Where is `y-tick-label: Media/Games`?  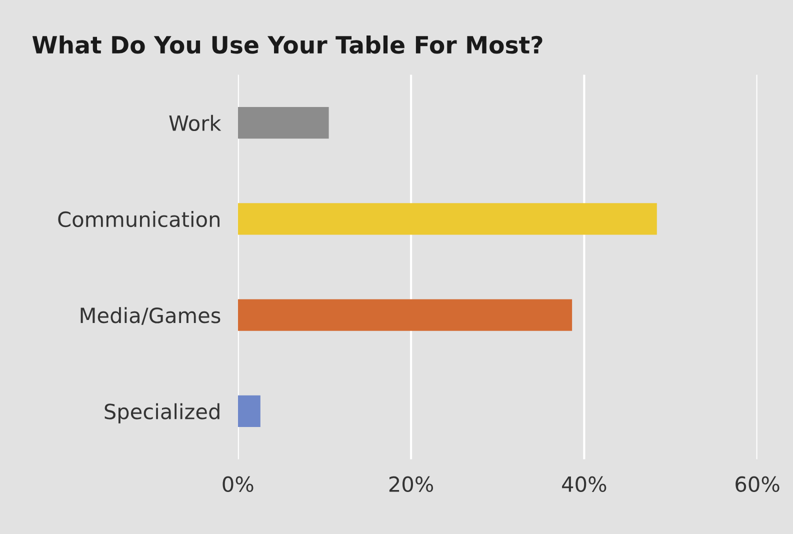
y-tick-label: Media/Games is located at coordinates (150, 316).